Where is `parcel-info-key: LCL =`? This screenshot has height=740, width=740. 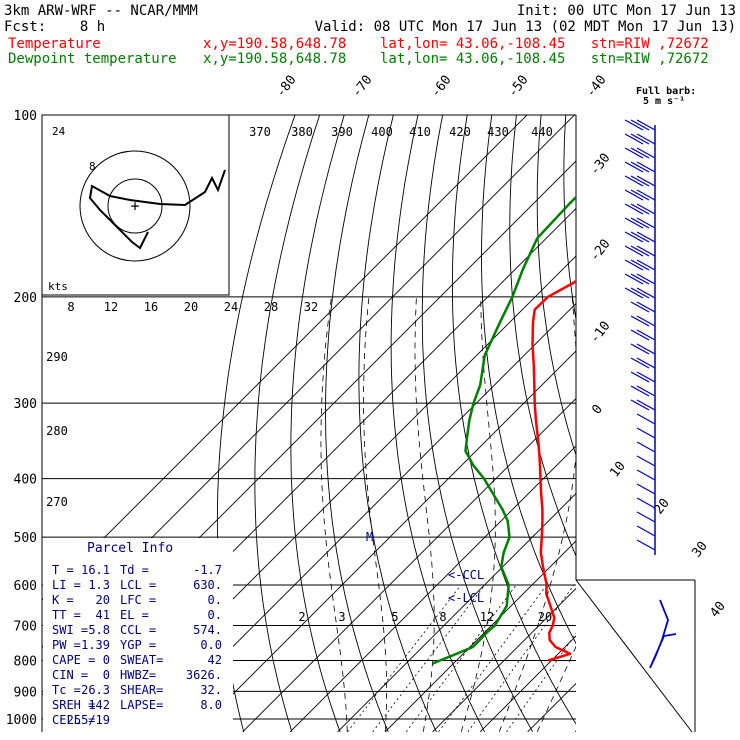
parcel-info-key: LCL = is located at coordinates (138, 585).